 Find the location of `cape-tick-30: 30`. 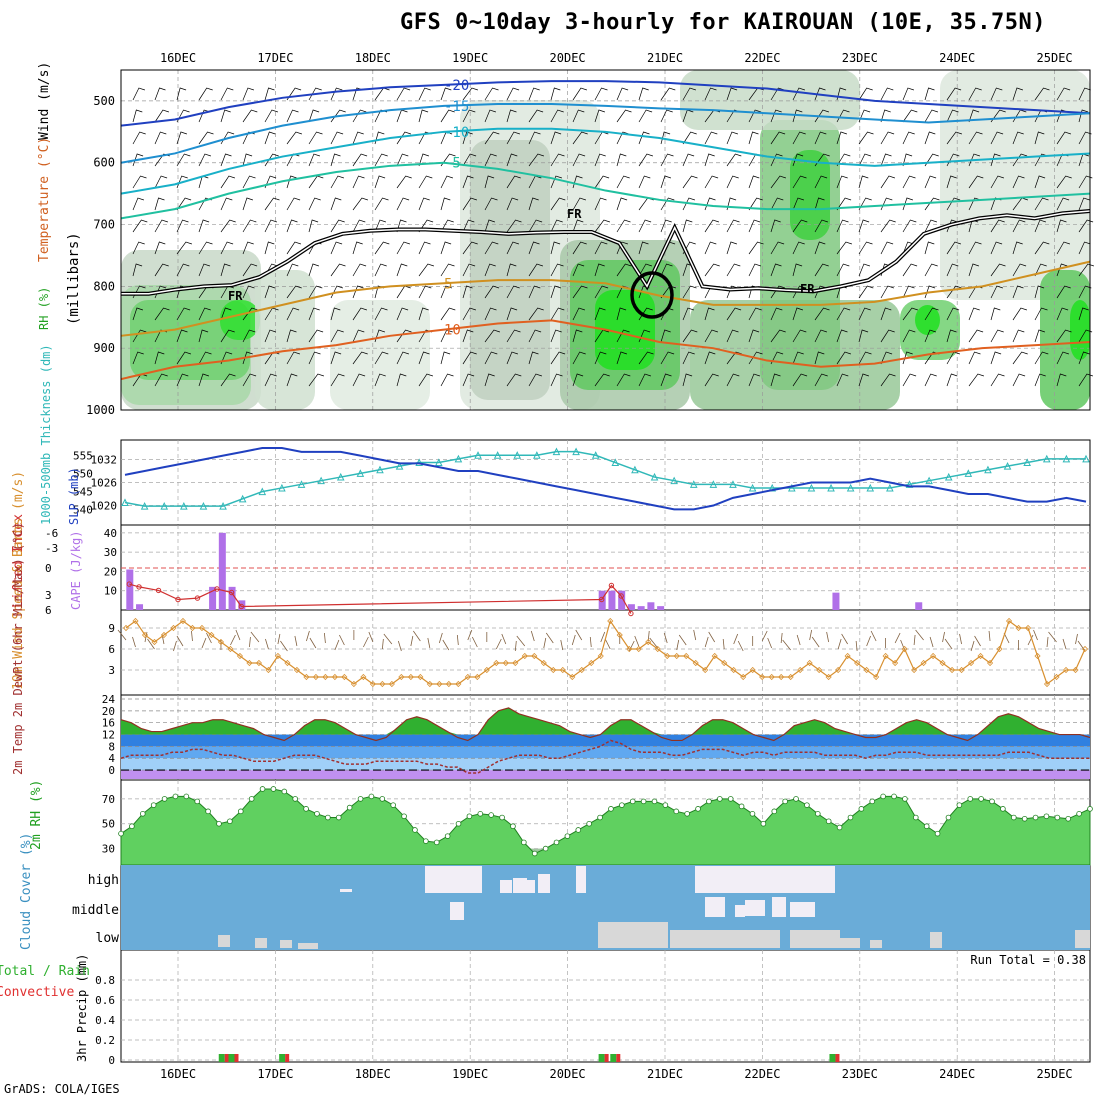

cape-tick-30: 30 is located at coordinates (110, 552).